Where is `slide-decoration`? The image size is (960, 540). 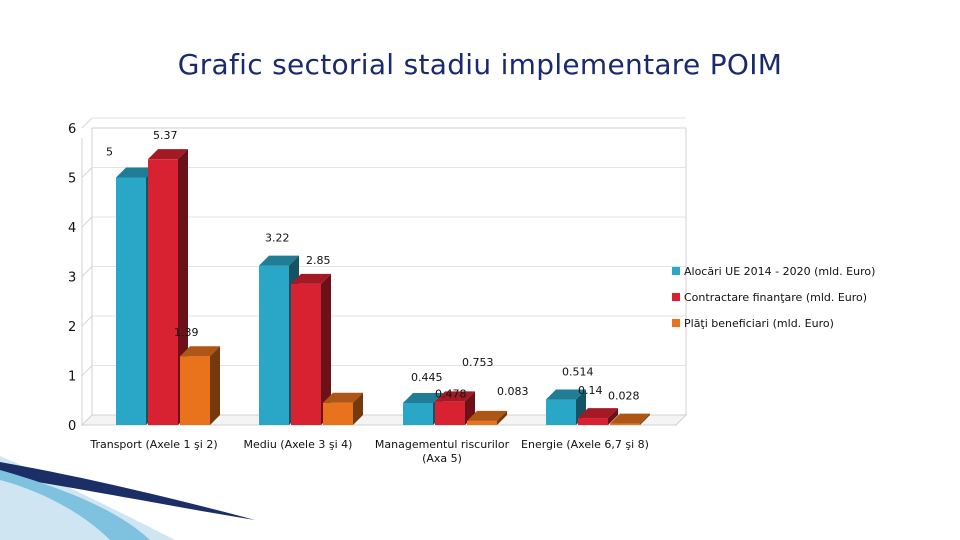 slide-decoration is located at coordinates (127, 498).